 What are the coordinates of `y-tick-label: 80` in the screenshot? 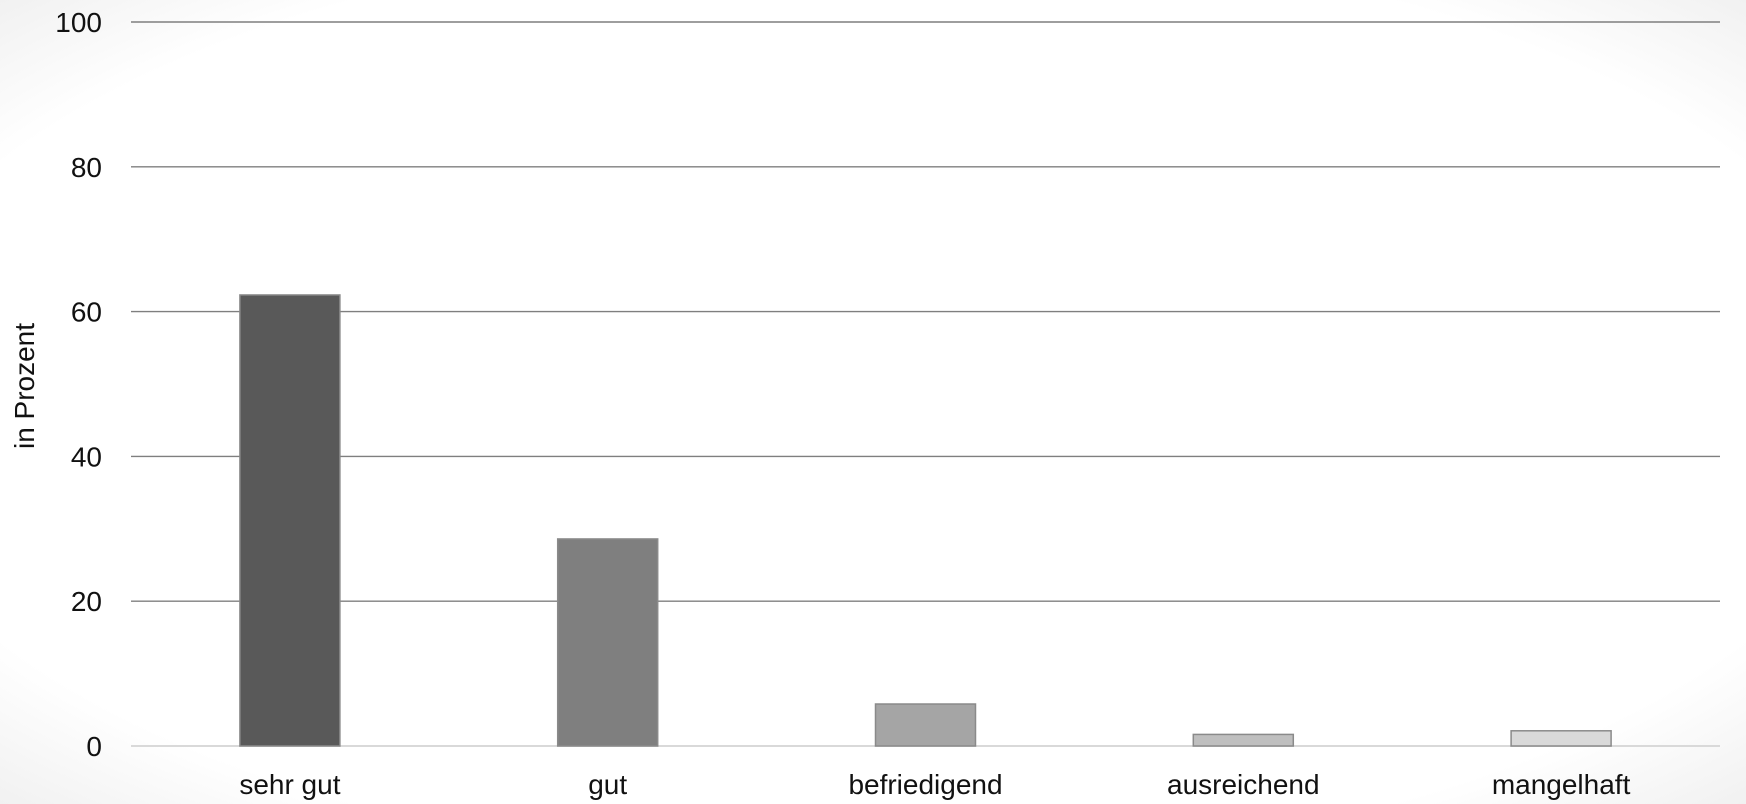 It's located at (86, 167).